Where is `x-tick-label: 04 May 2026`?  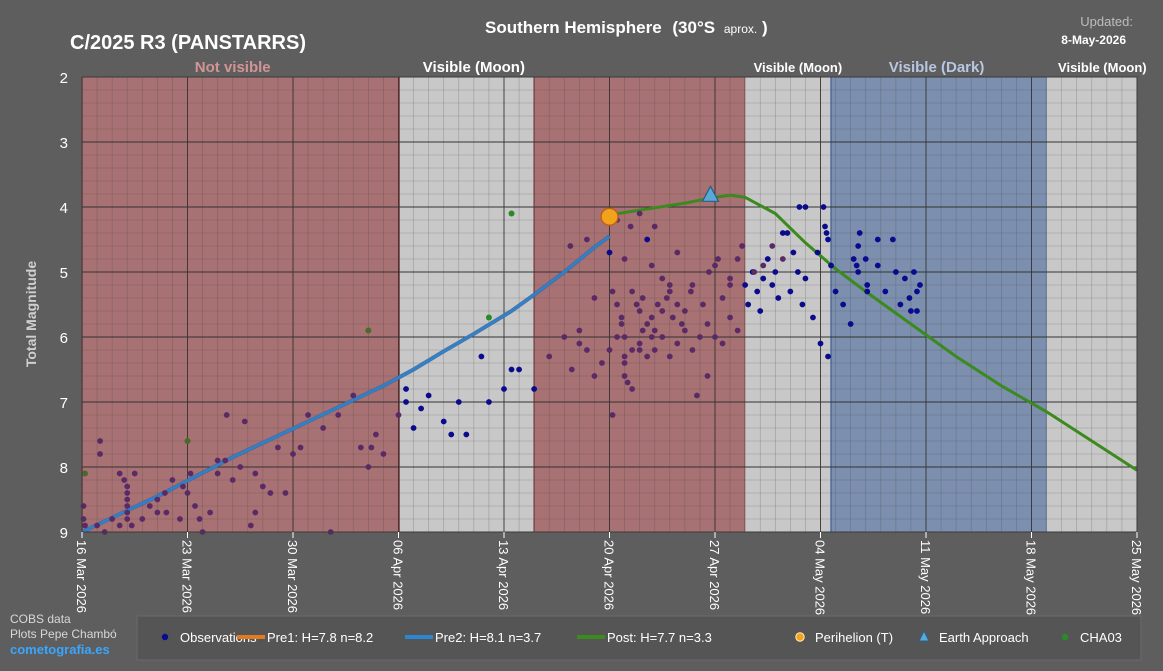
x-tick-label: 04 May 2026 is located at coordinates (820, 577).